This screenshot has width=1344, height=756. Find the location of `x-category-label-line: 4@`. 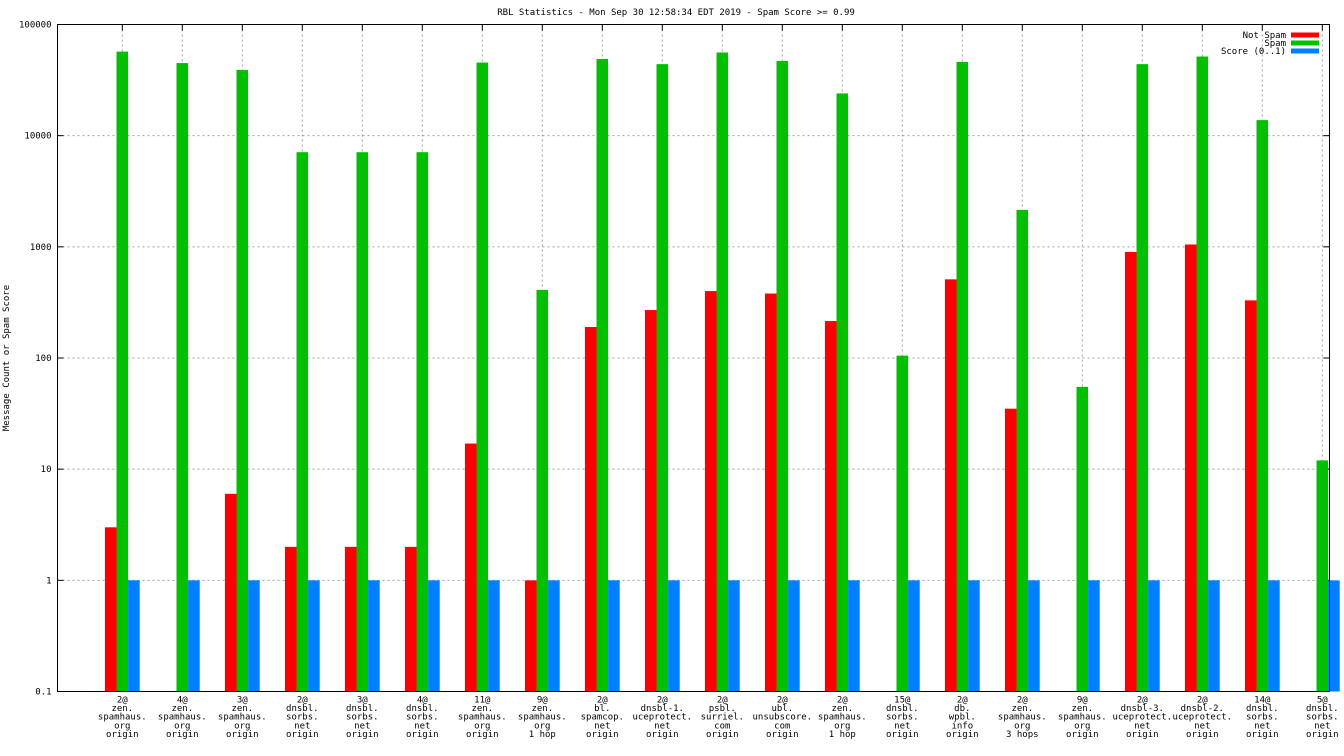

x-category-label-line: 4@ is located at coordinates (422, 701).